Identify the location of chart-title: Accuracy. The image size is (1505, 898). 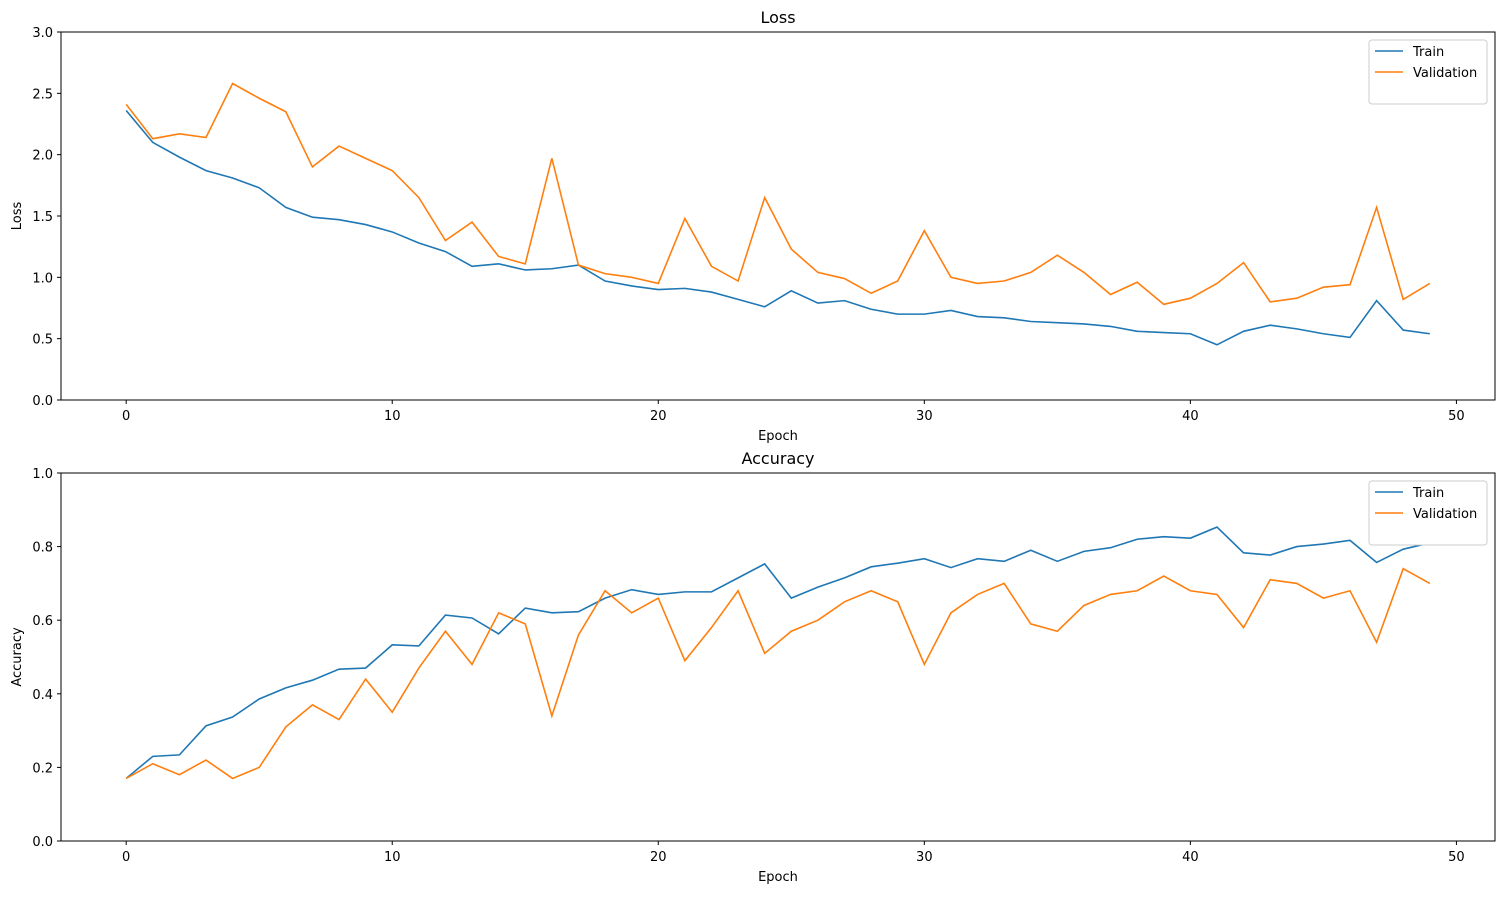
(777, 458).